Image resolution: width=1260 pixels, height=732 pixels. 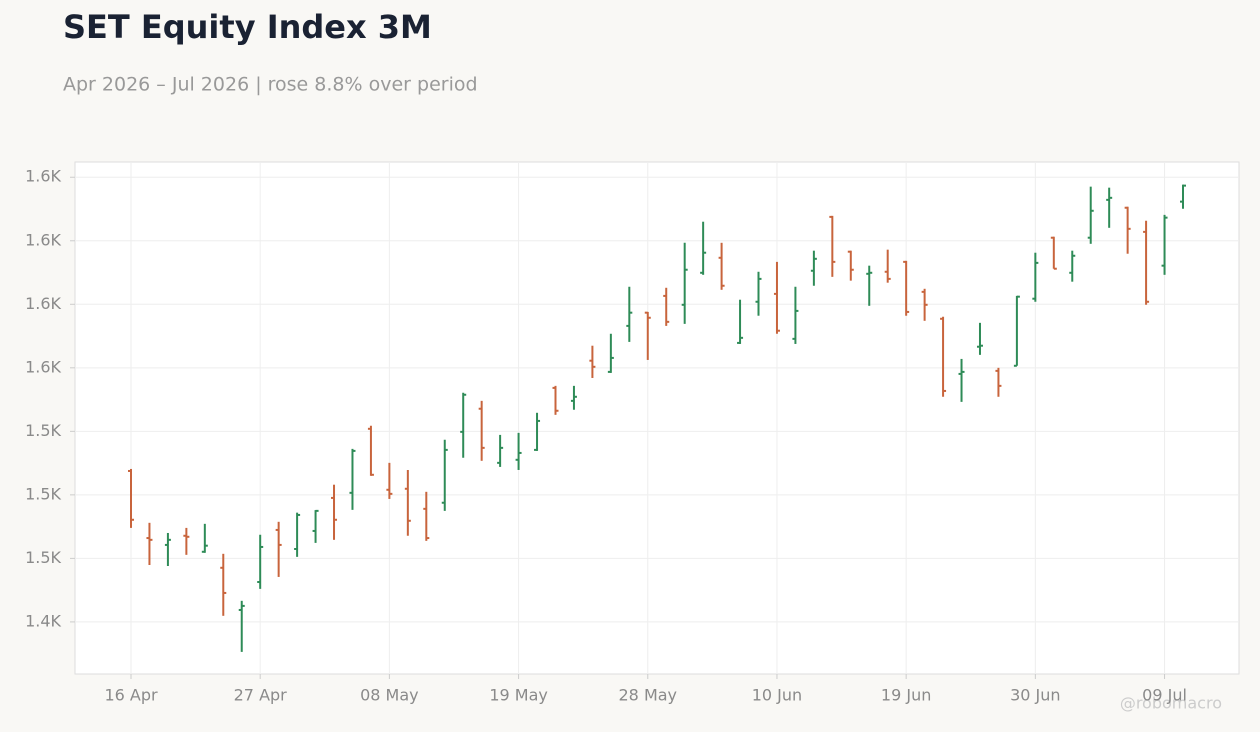 I want to click on x-tick-label: 28 May, so click(x=648, y=695).